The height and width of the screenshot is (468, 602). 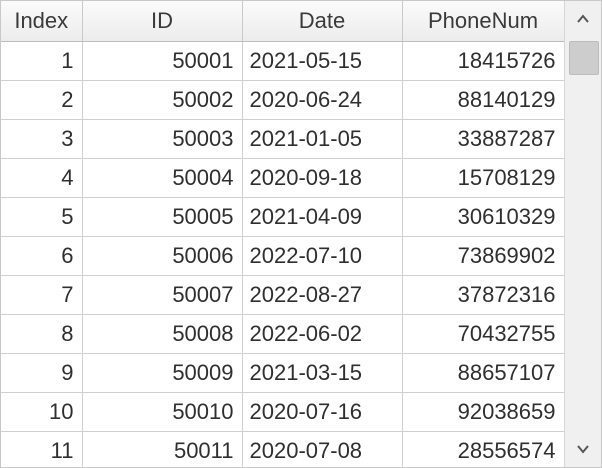 What do you see at coordinates (162, 61) in the screenshot?
I see `cell-id: 50001` at bounding box center [162, 61].